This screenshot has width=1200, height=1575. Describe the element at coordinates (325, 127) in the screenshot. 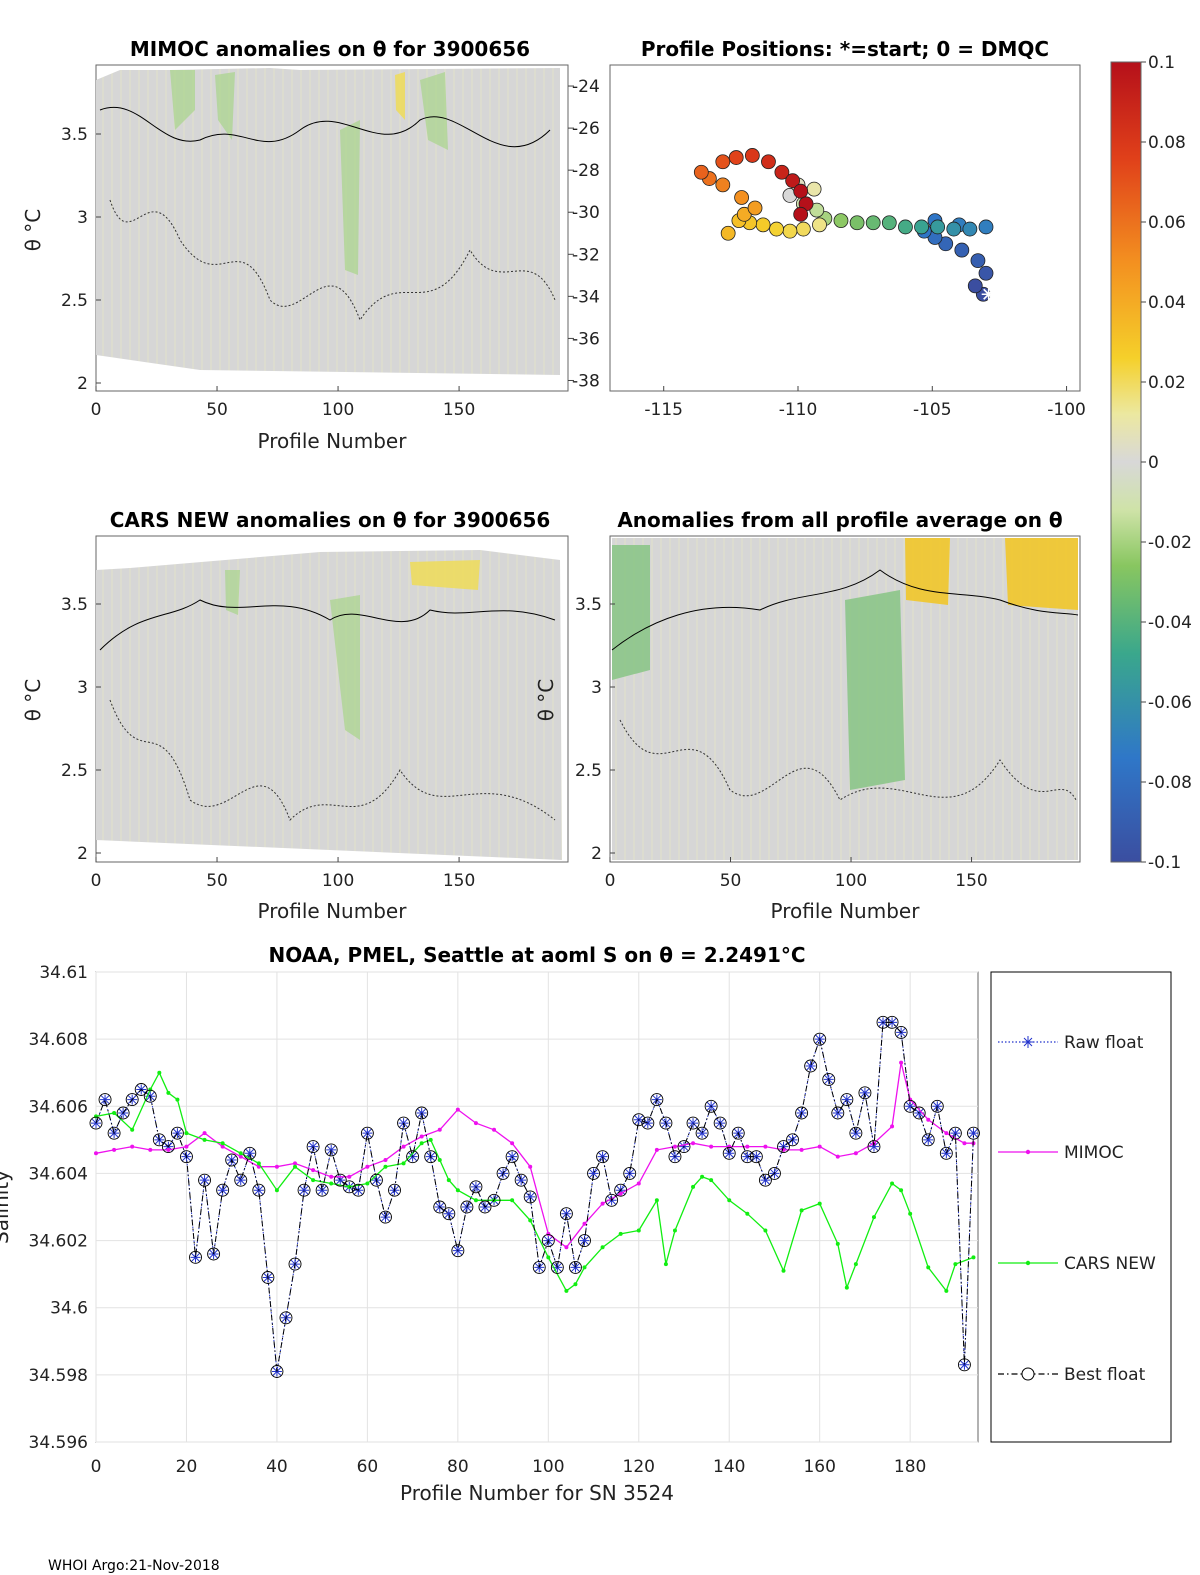

I see `mimoc-contour-solid` at that location.